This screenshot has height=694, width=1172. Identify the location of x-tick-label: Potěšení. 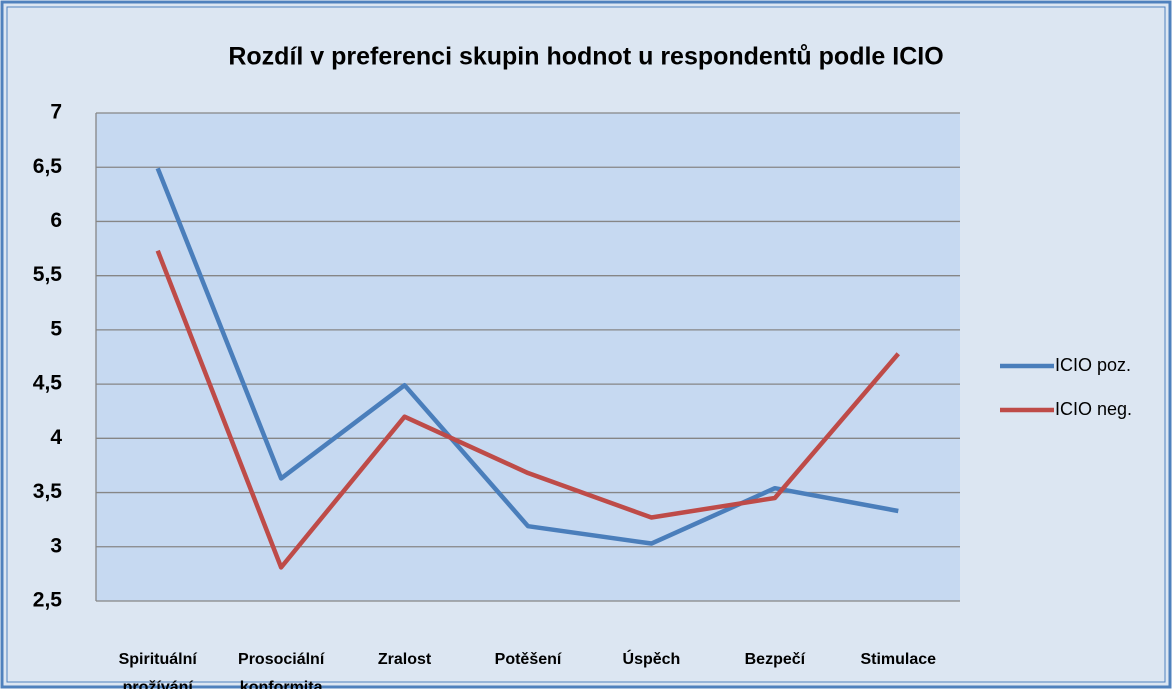
(528, 659).